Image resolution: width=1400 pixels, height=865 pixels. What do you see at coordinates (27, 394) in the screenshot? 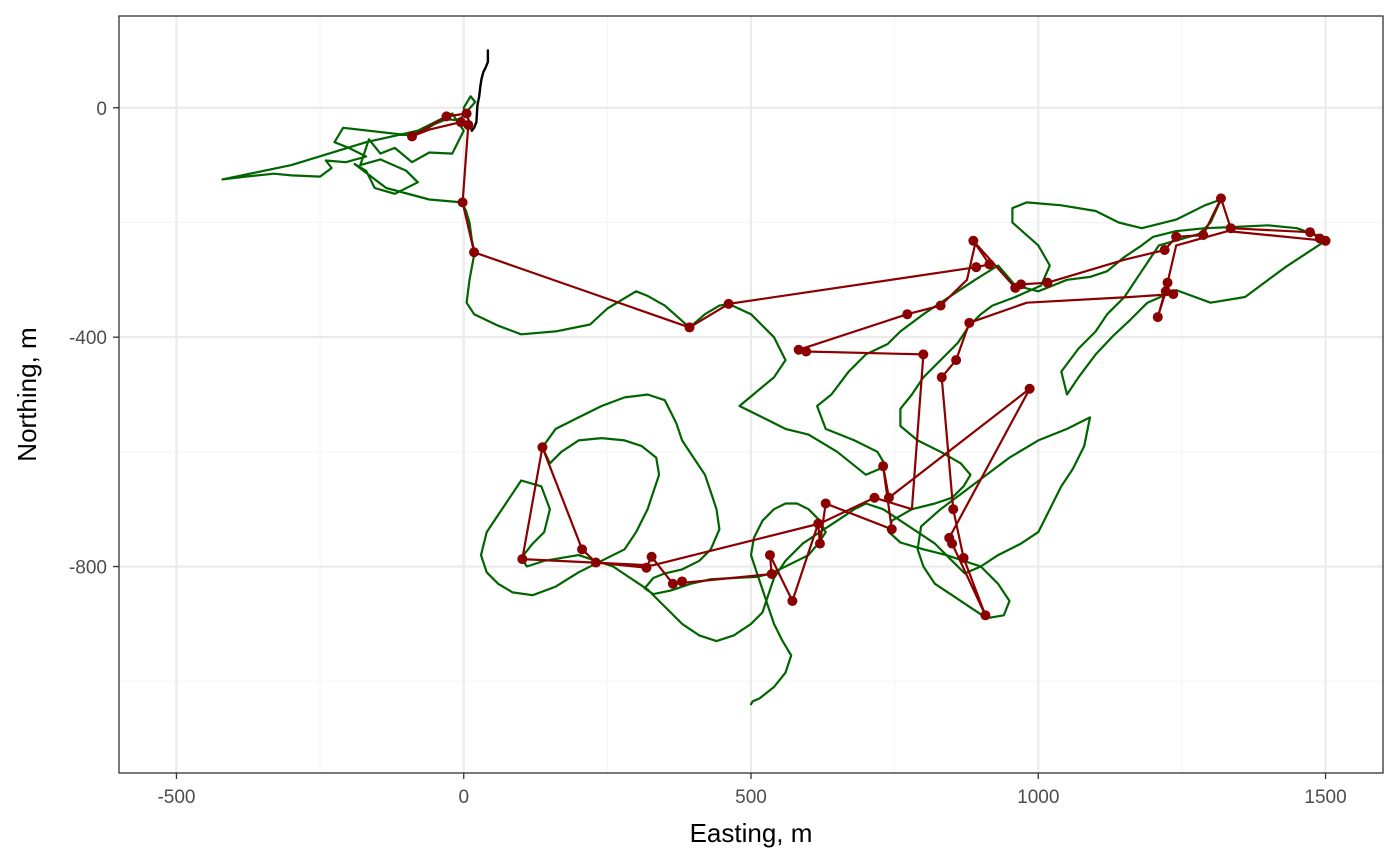
I see `y-axis-title: Northing, m` at bounding box center [27, 394].